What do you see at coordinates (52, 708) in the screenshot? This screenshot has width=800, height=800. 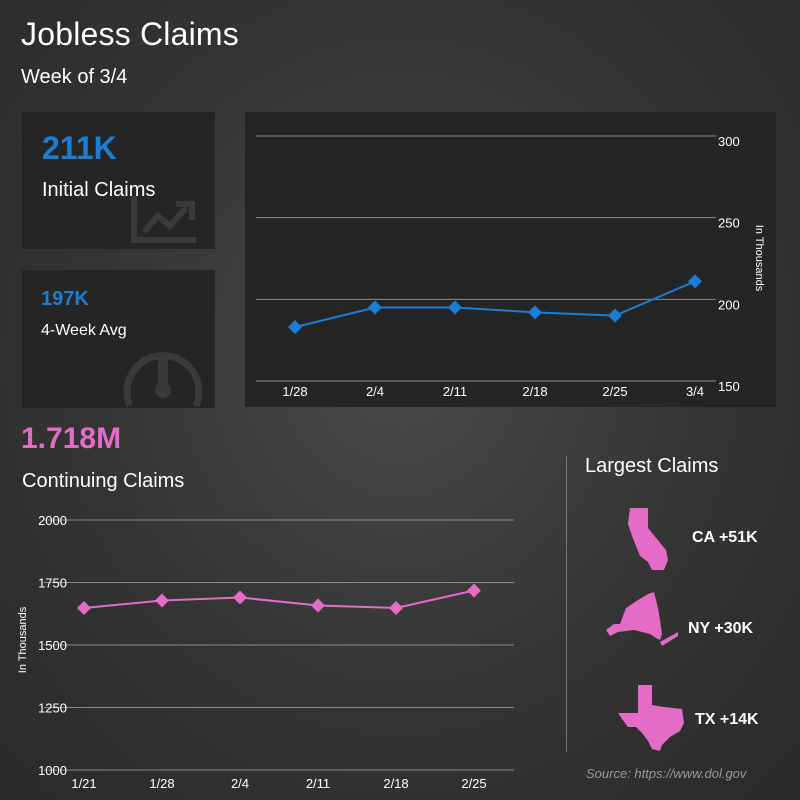 I see `y-tick-label: 1250` at bounding box center [52, 708].